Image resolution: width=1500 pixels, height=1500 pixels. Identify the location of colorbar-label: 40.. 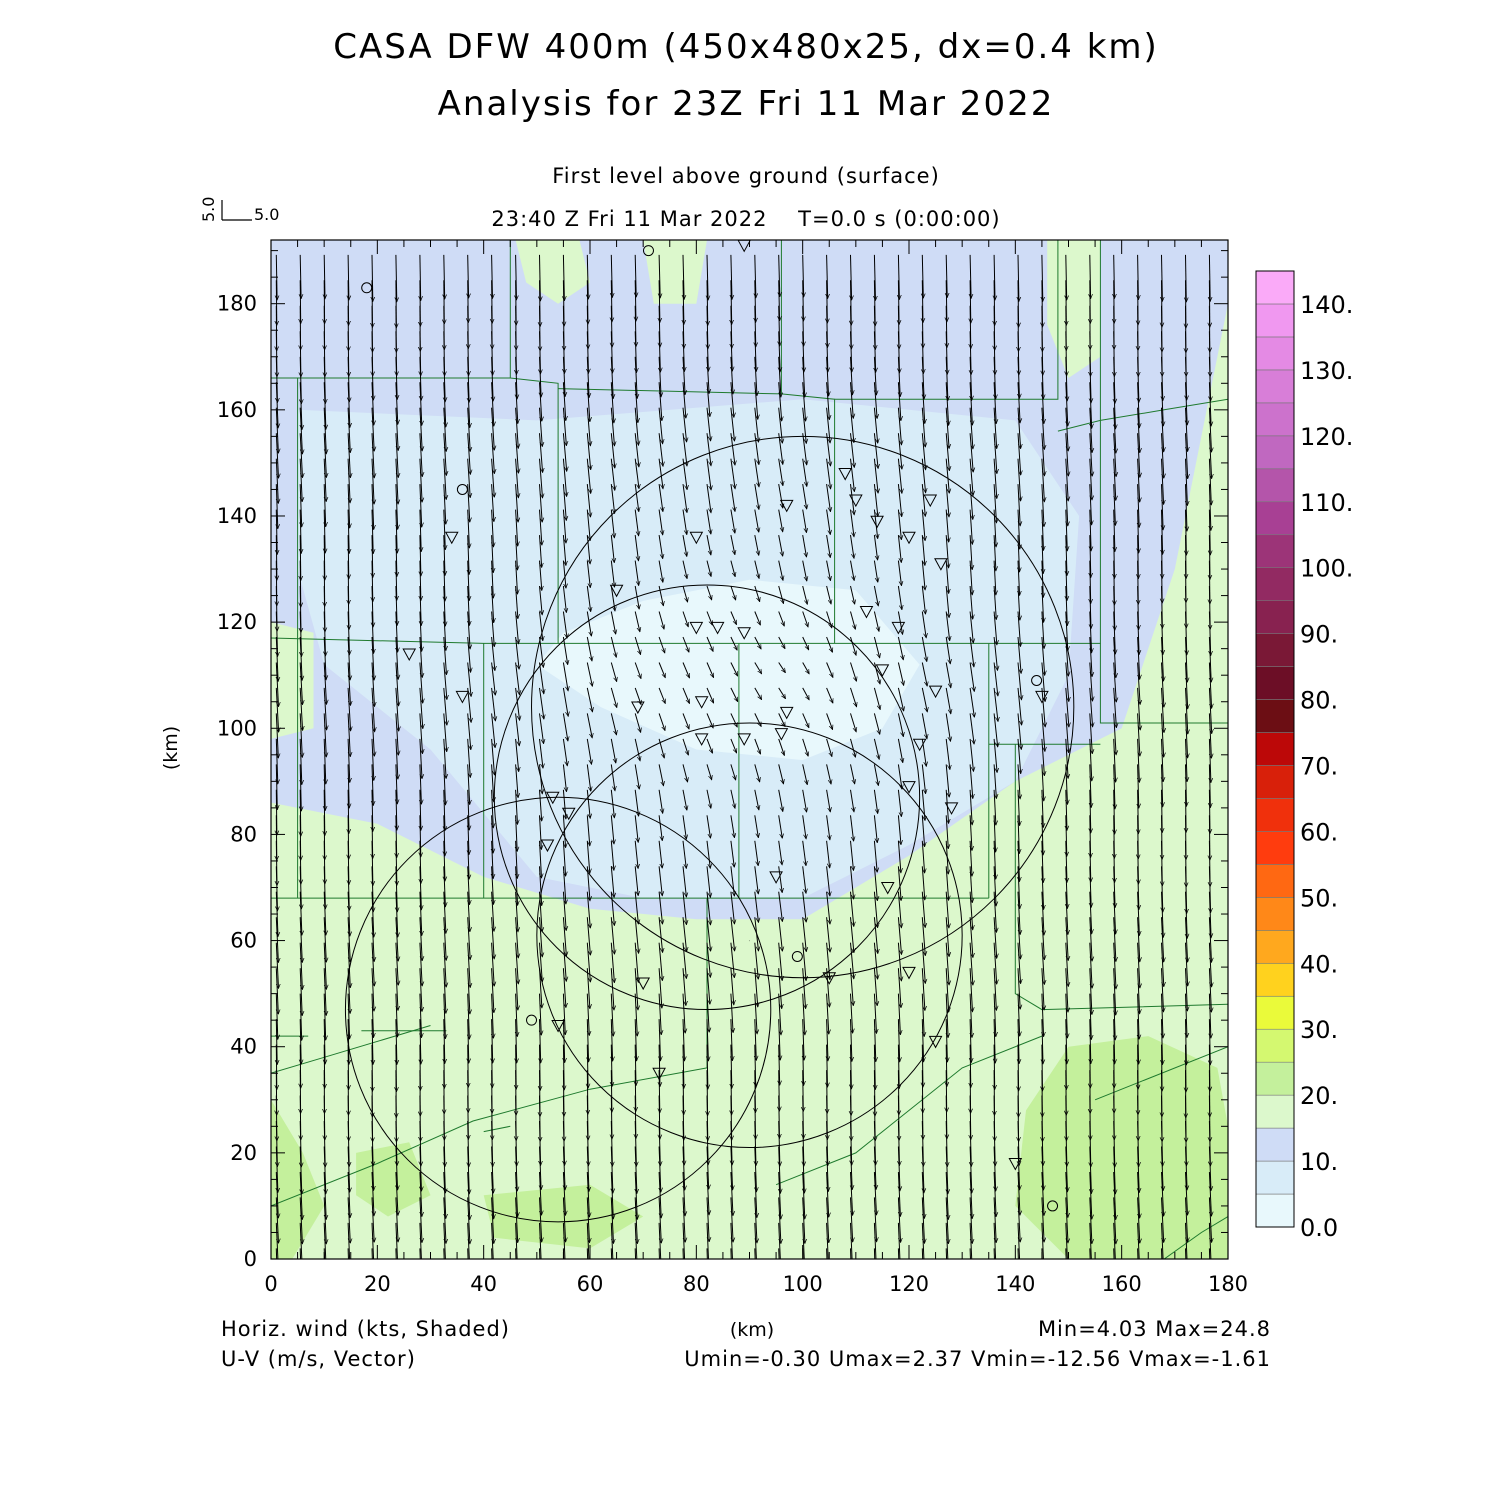
(1319, 964).